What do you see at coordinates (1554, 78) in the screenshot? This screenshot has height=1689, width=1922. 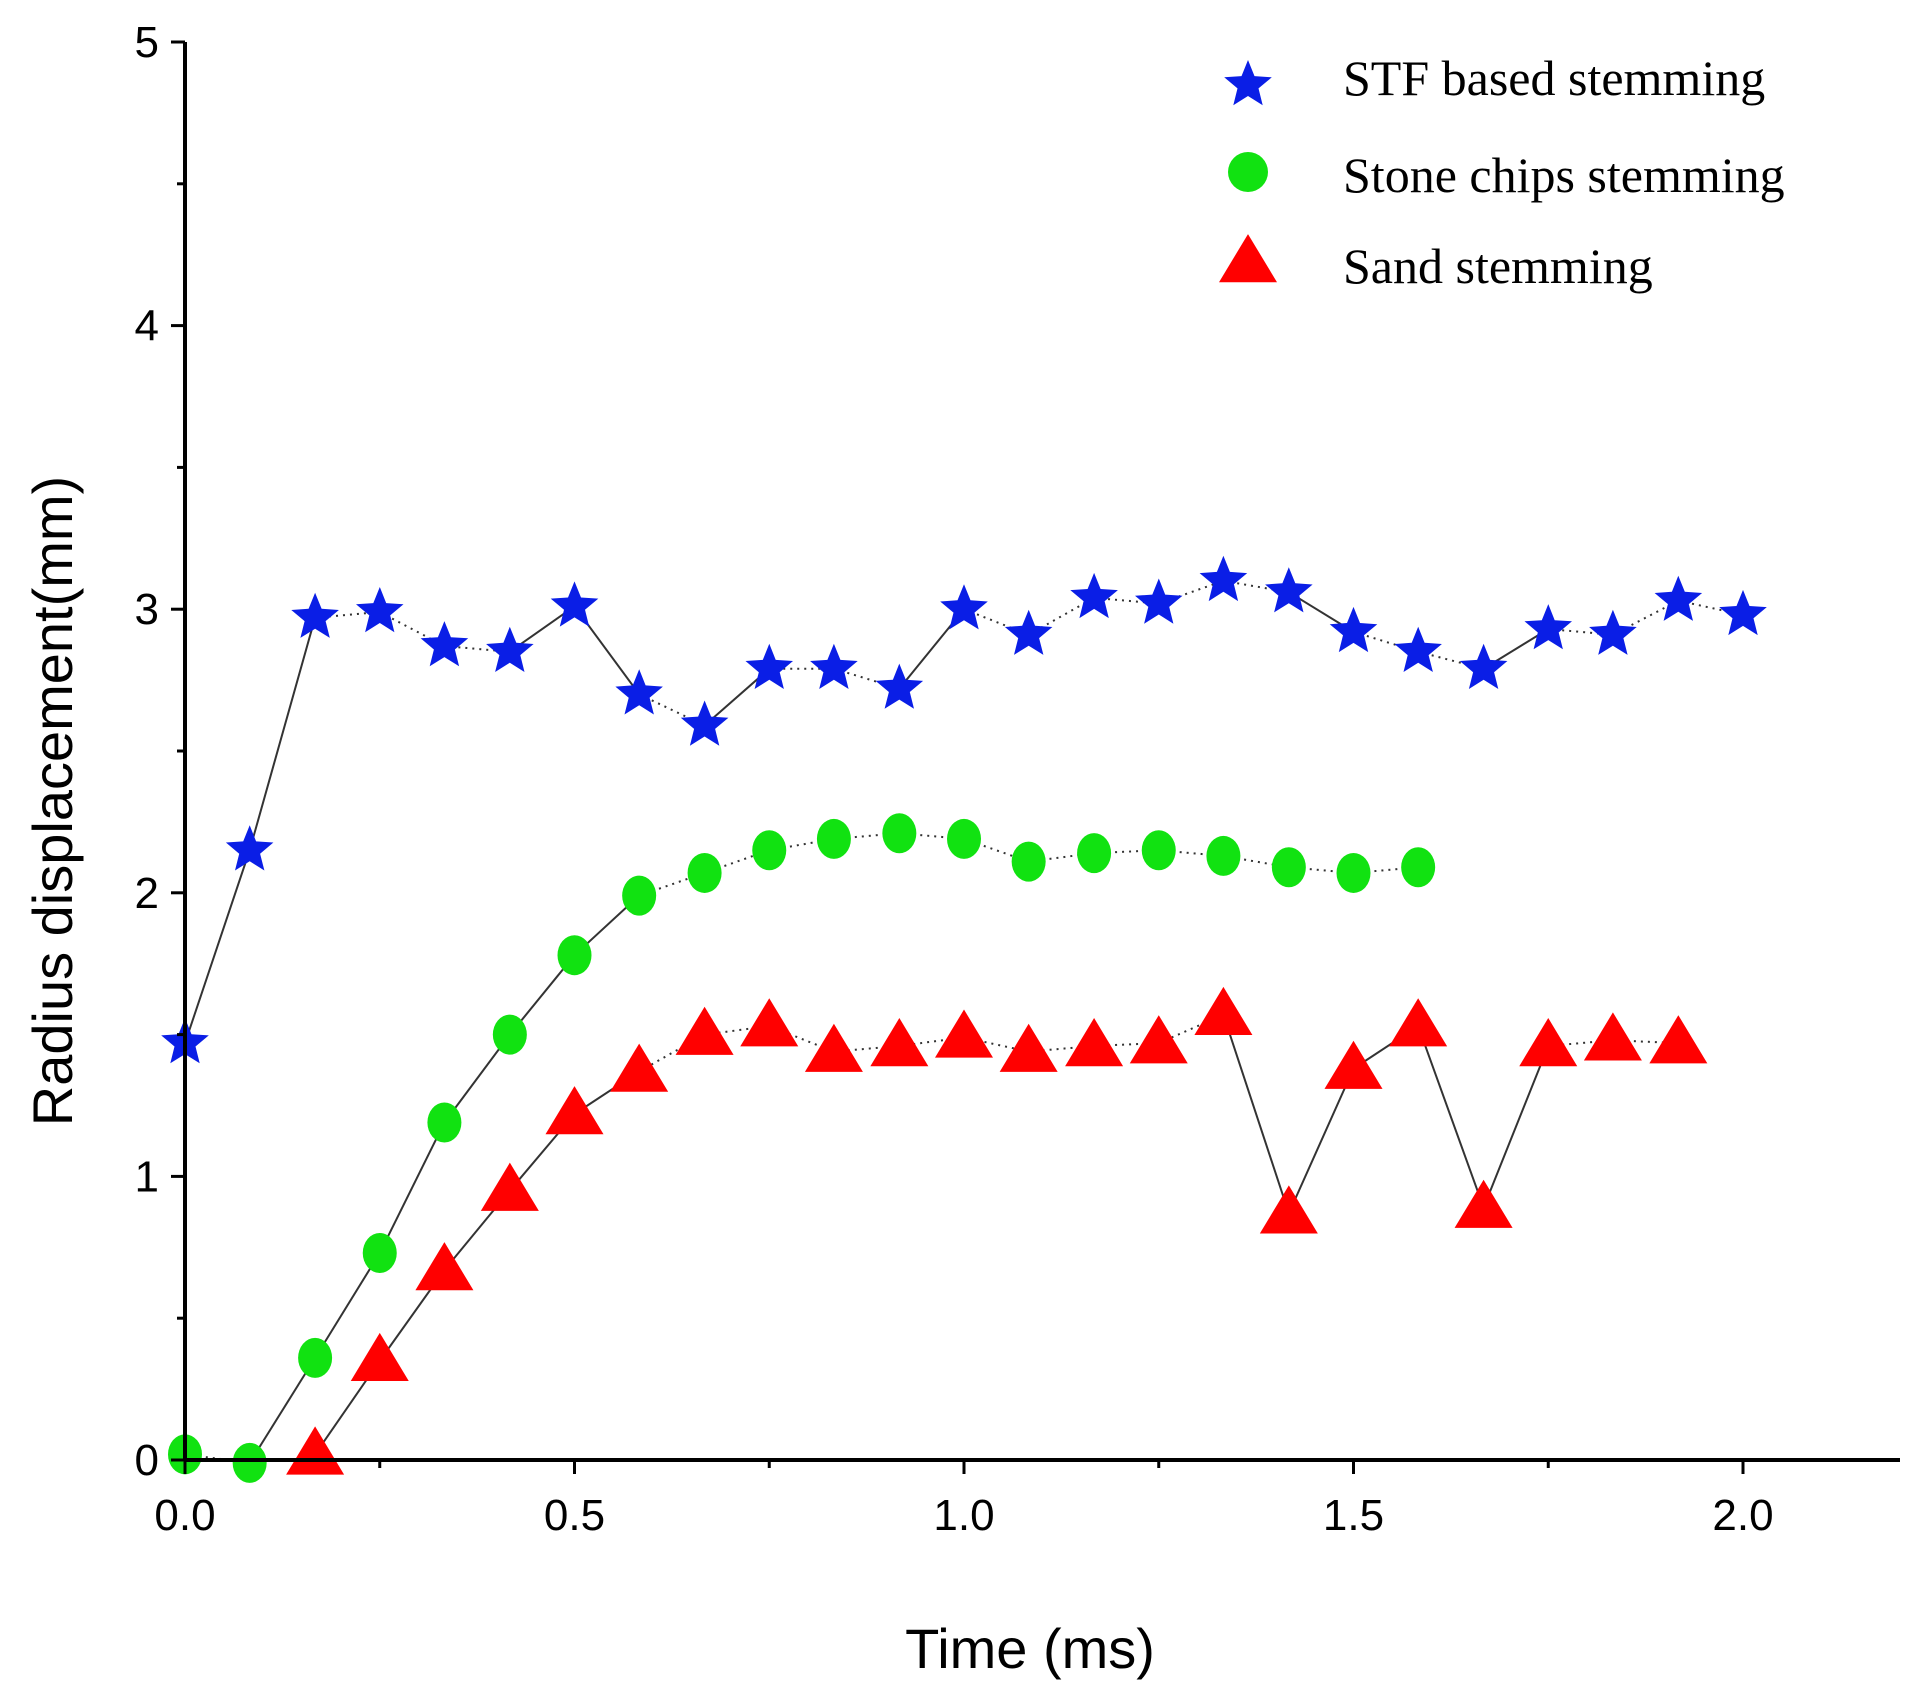 I see `legend-label-stf: STF based stemming` at bounding box center [1554, 78].